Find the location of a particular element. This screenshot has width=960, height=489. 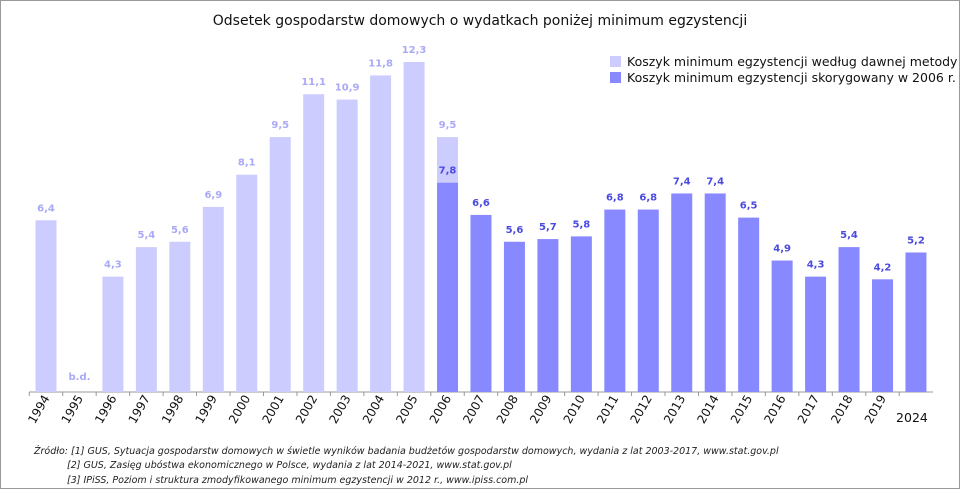

bar-2007-s1 is located at coordinates (481, 303).